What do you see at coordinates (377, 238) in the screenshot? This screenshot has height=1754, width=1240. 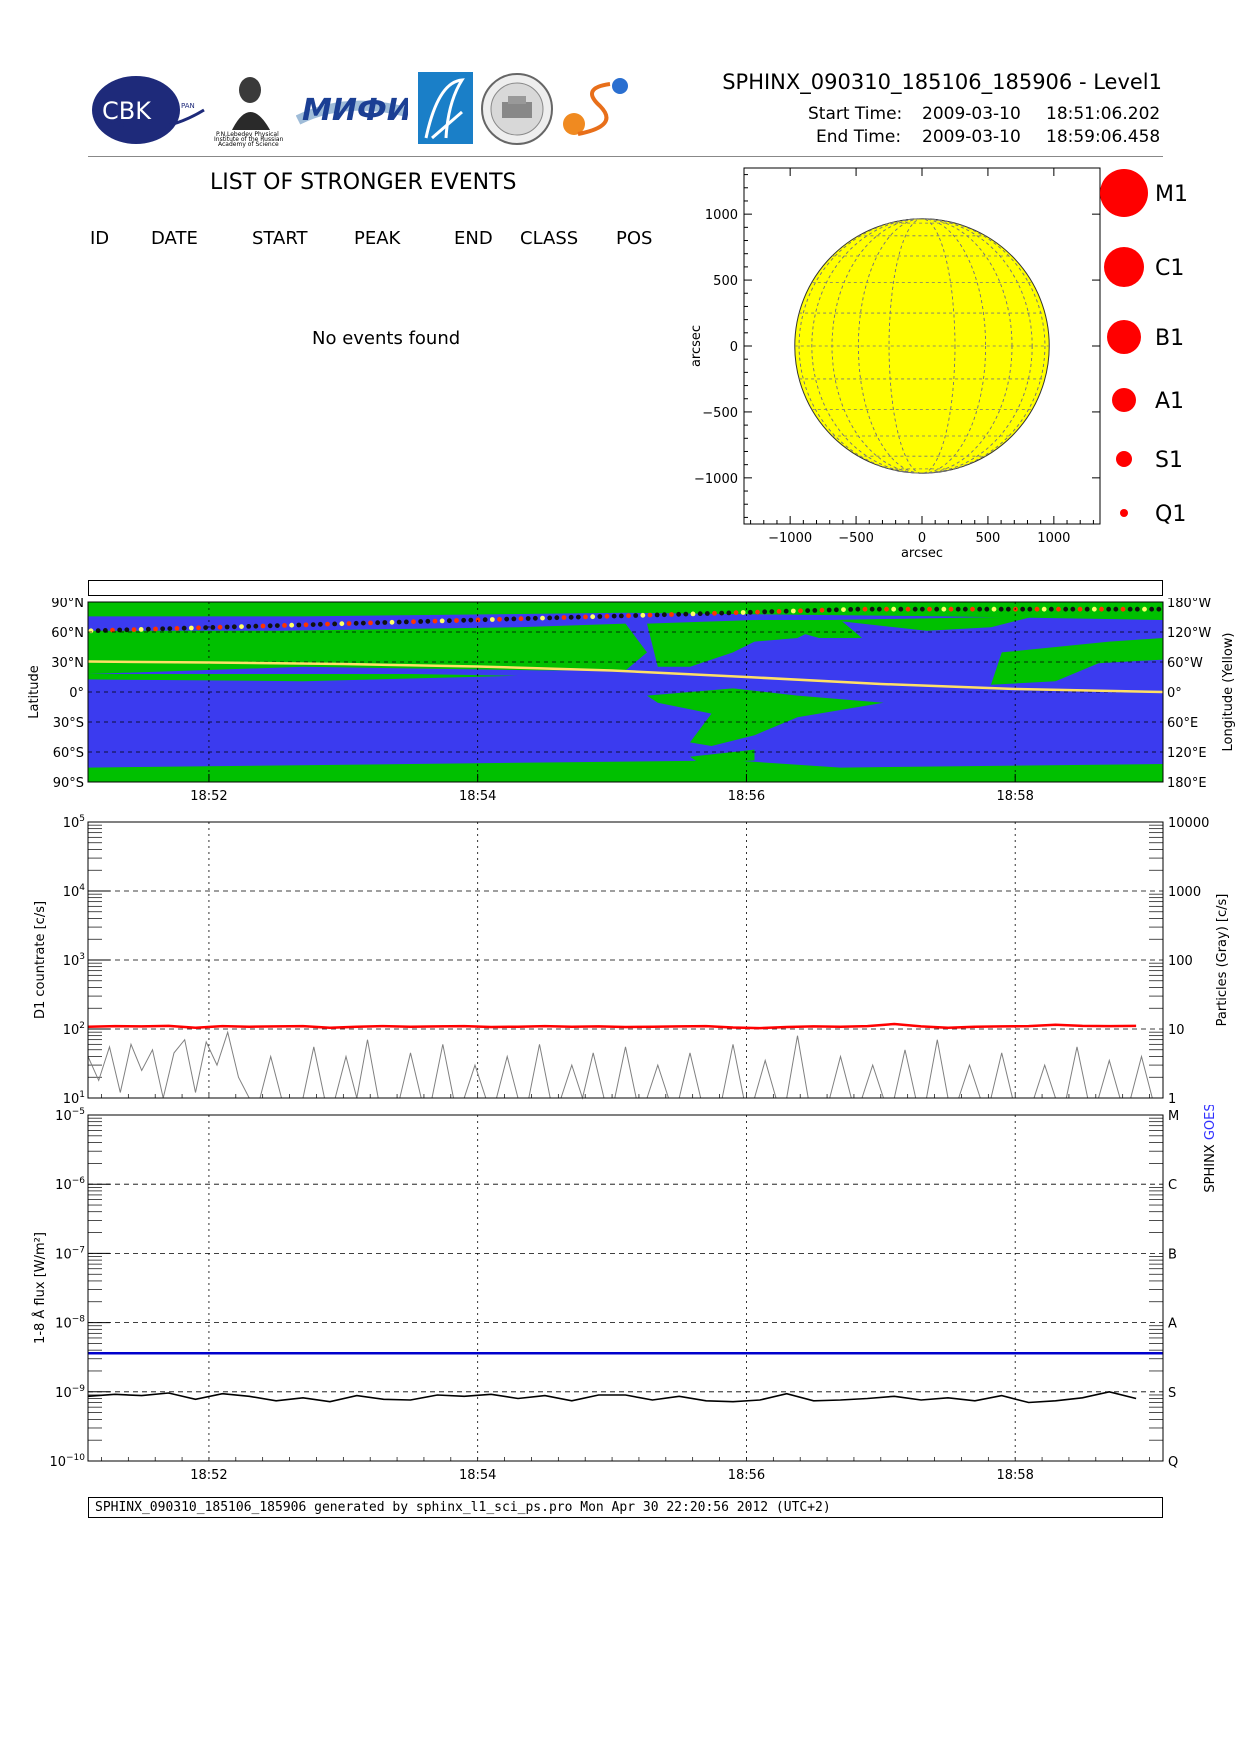 I see `col-peak: PEAK` at bounding box center [377, 238].